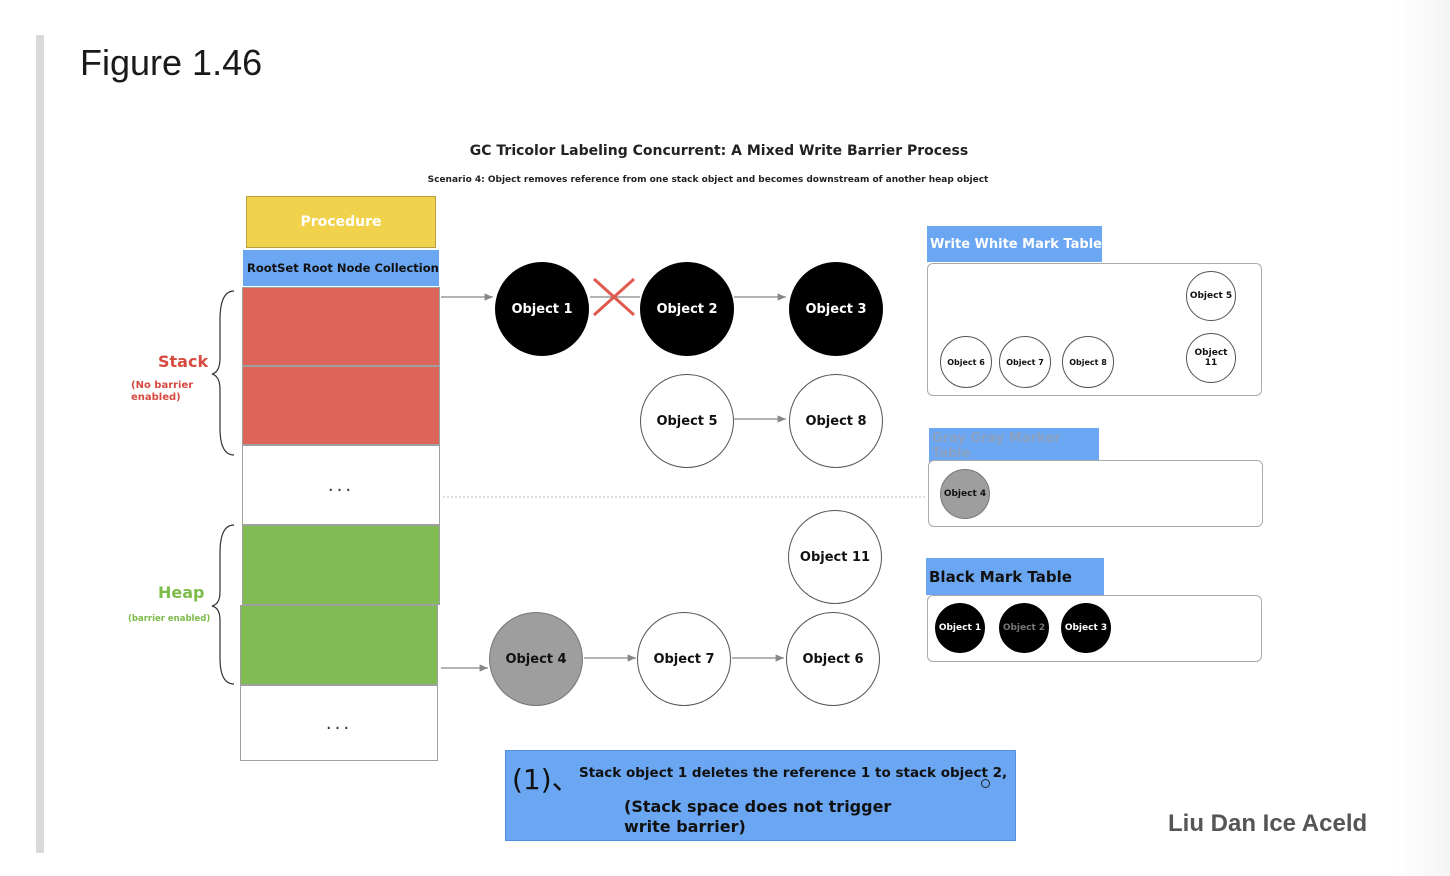  What do you see at coordinates (1211, 296) in the screenshot?
I see `white-table-object-5: Object 5` at bounding box center [1211, 296].